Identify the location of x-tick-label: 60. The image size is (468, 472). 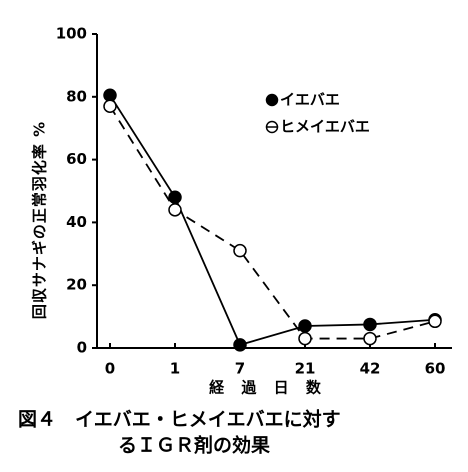
(435, 369).